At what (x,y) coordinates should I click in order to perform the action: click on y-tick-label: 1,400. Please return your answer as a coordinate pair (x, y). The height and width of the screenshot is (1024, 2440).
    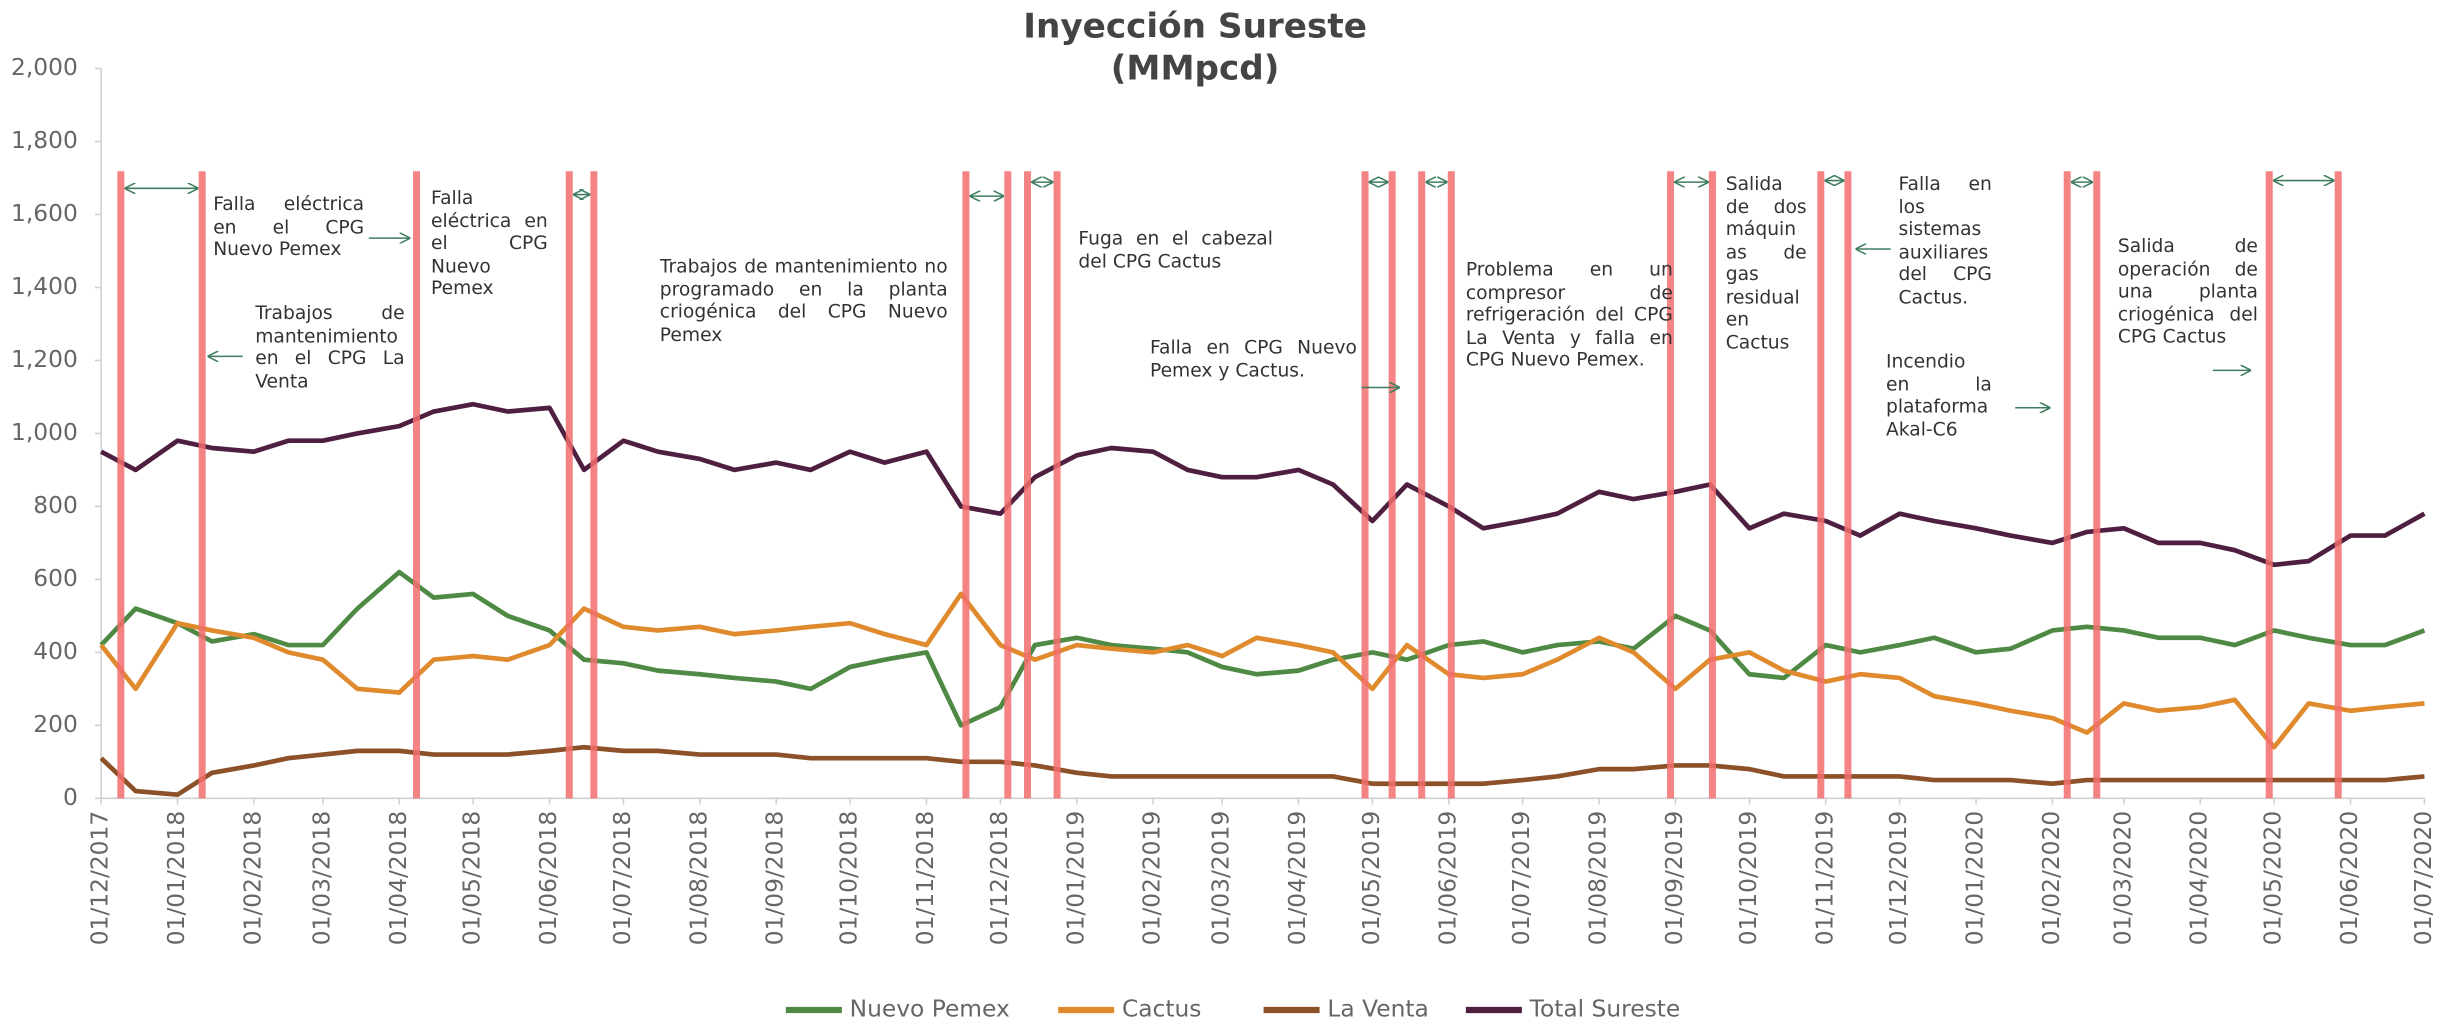
    Looking at the image, I should click on (44, 286).